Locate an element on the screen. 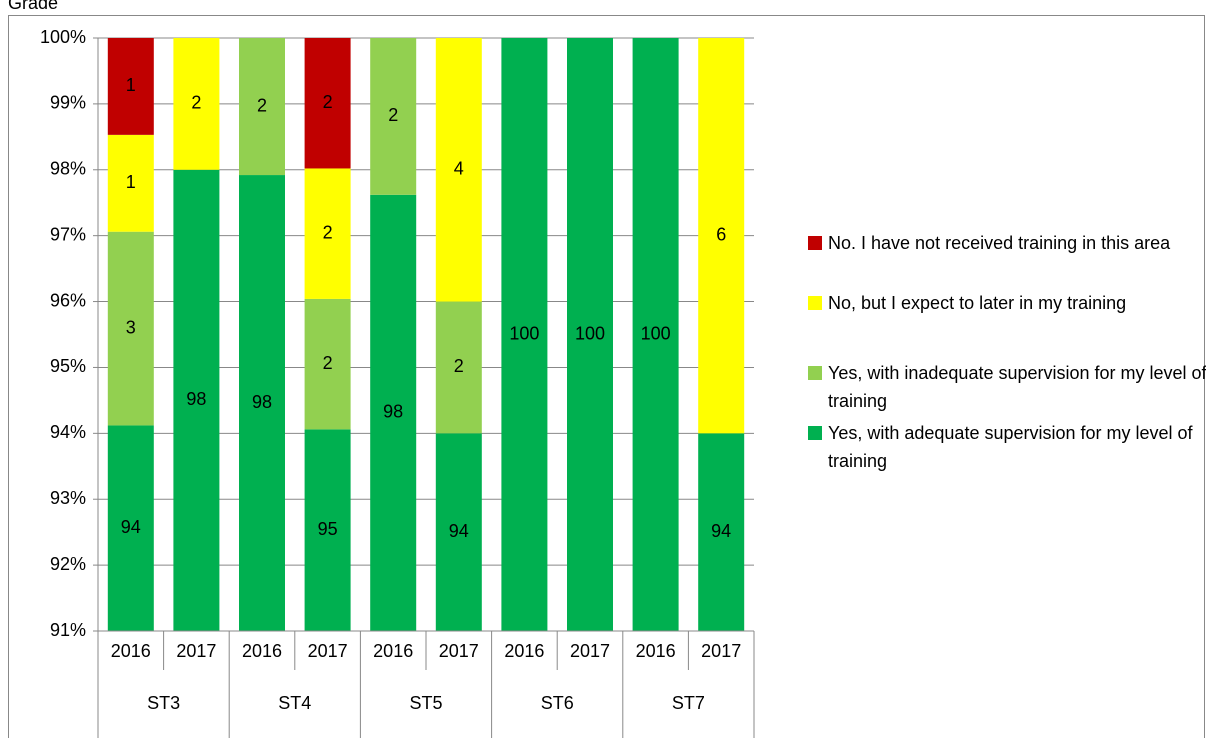  y-tick-label: 96% is located at coordinates (68, 300).